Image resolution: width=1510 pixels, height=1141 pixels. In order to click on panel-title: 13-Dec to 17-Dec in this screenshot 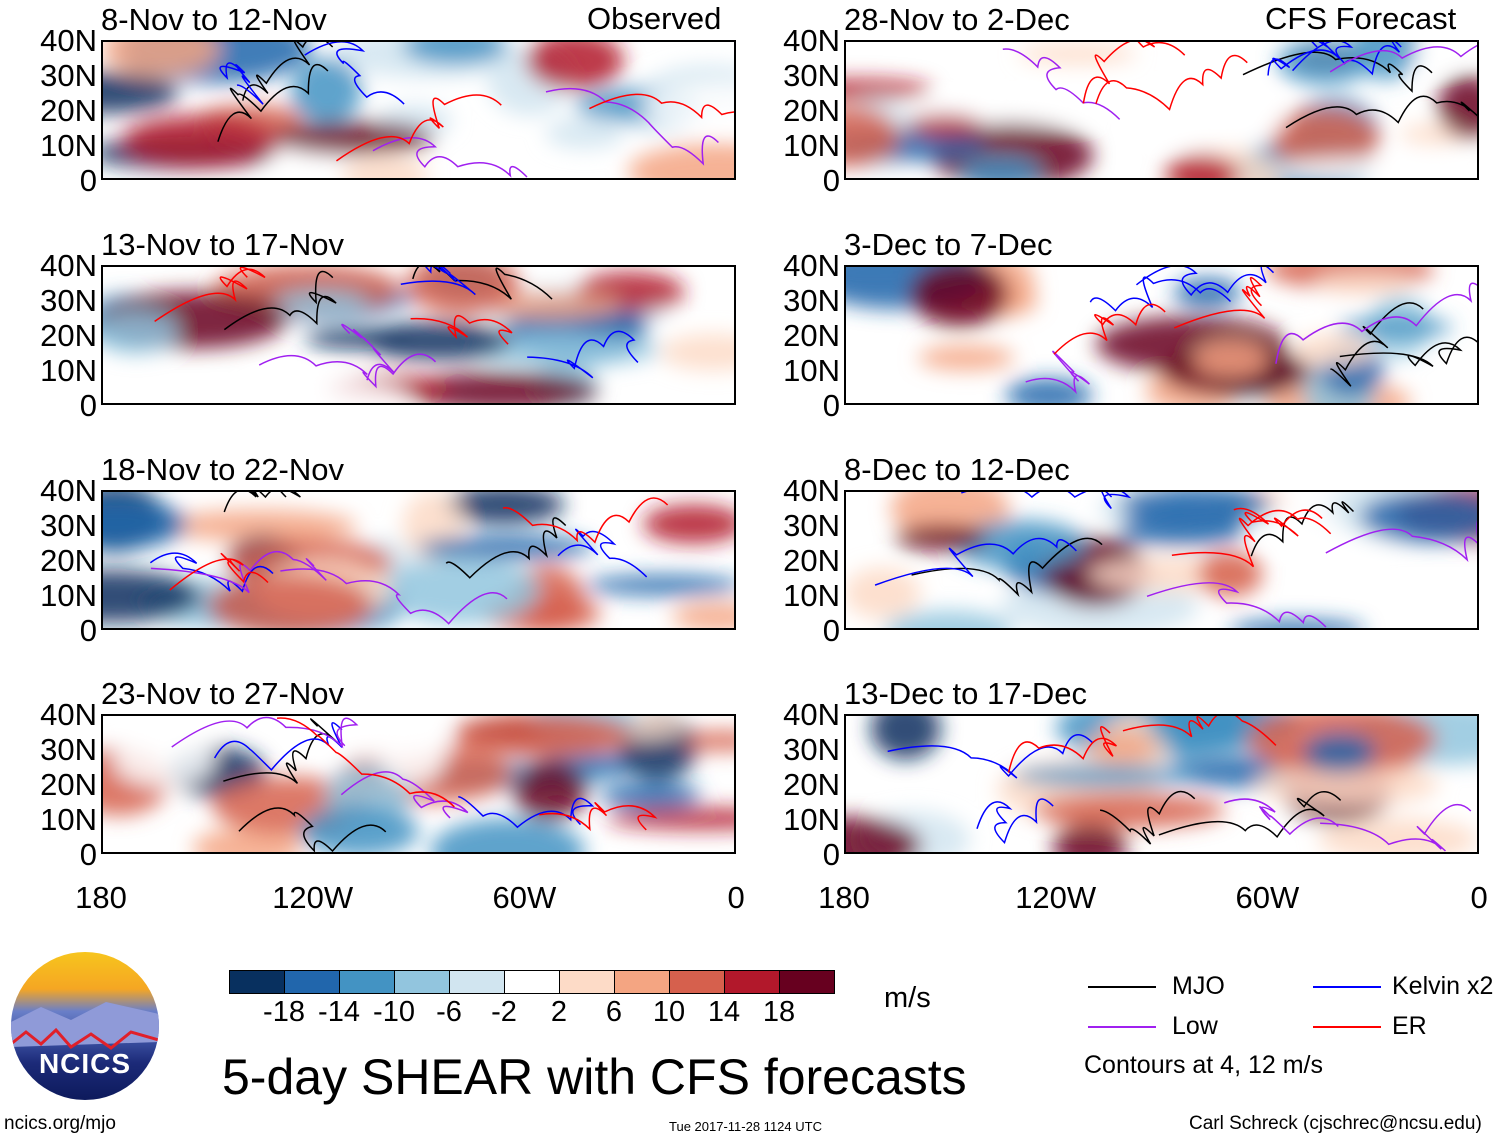, I will do `click(965, 693)`.